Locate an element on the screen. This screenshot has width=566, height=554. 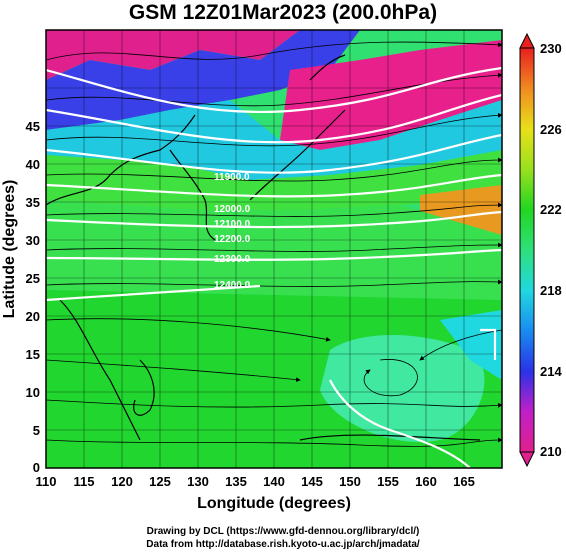
y-tick-label: 35 is located at coordinates (33, 202).